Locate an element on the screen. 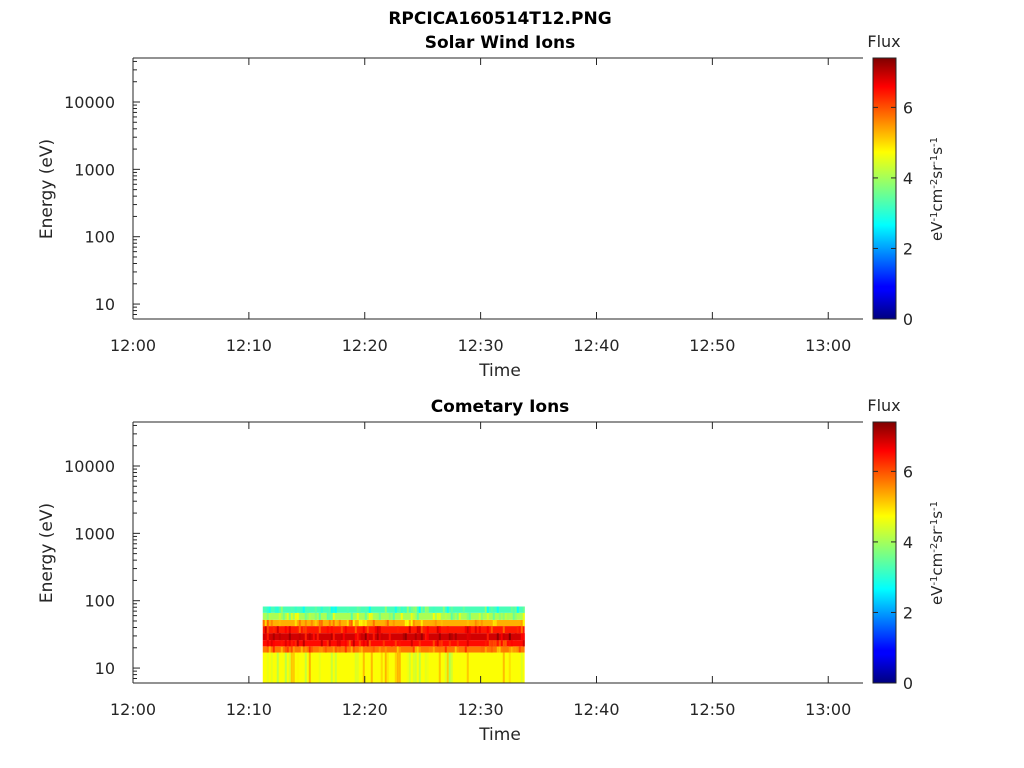  x-tick-label: 12:30 is located at coordinates (481, 709).